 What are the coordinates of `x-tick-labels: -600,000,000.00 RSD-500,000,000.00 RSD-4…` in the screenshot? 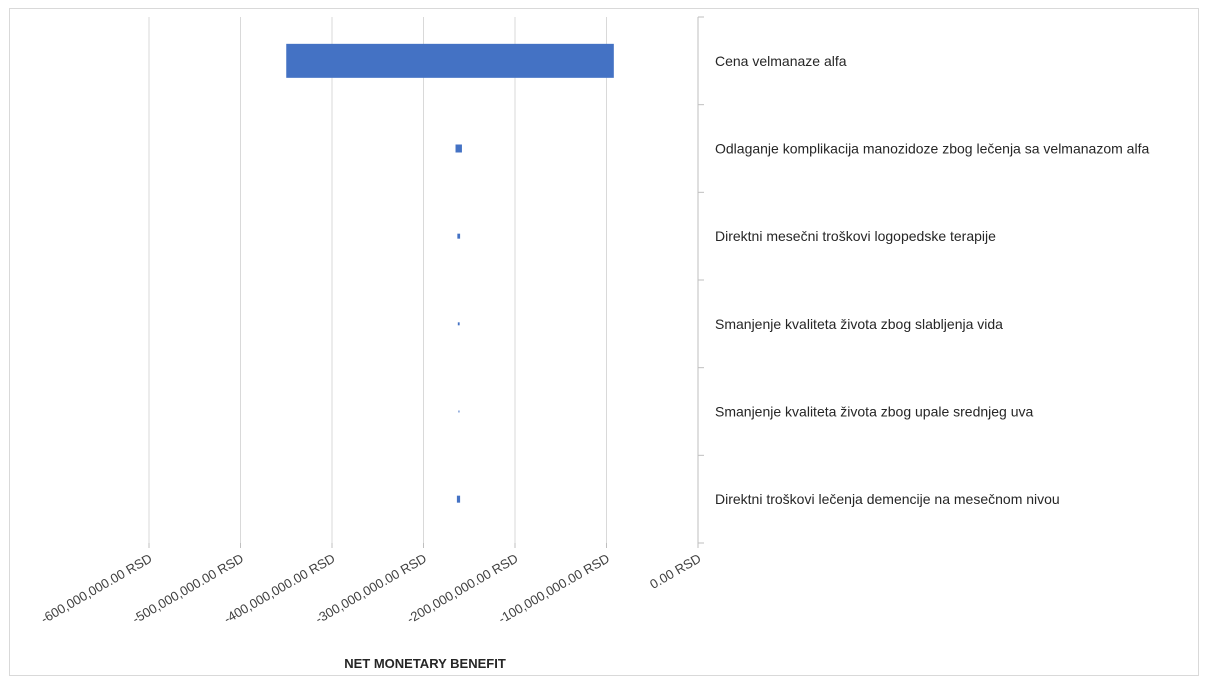 It's located at (370, 589).